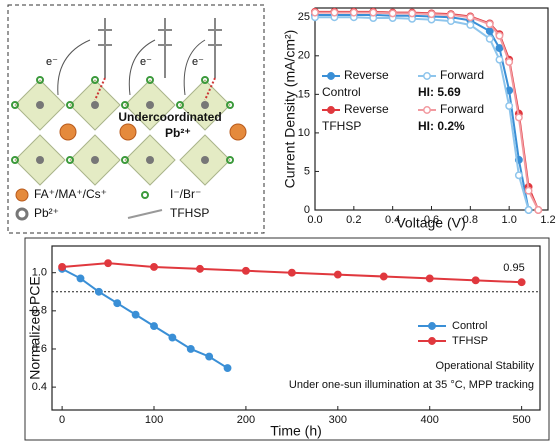 The height and width of the screenshot is (441, 556). Describe the element at coordinates (353, 220) in the screenshot. I see `x-tick-label: 0.2` at that location.